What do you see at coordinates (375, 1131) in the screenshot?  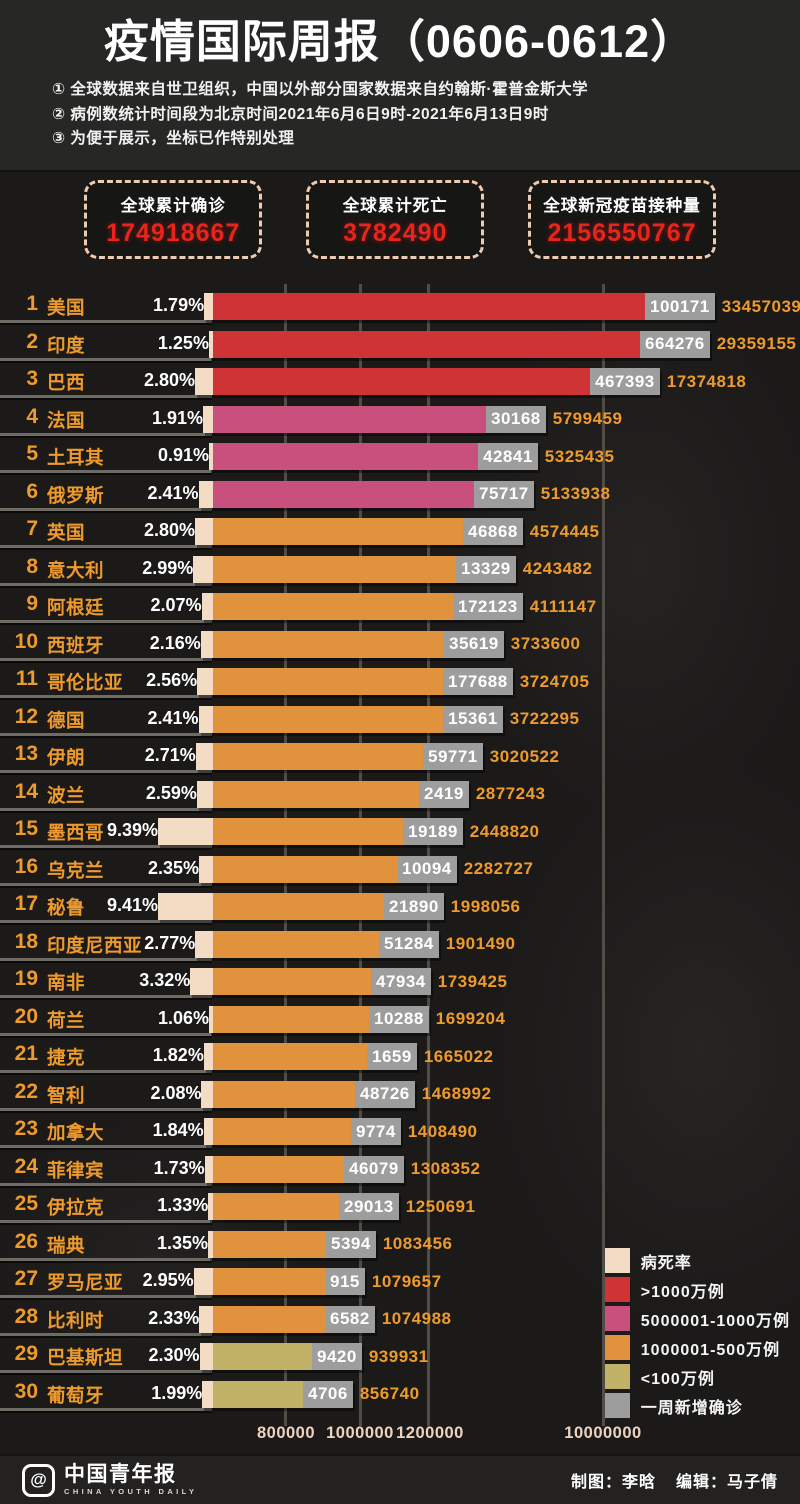 I see `weekly-new-cases-badge: 9774` at bounding box center [375, 1131].